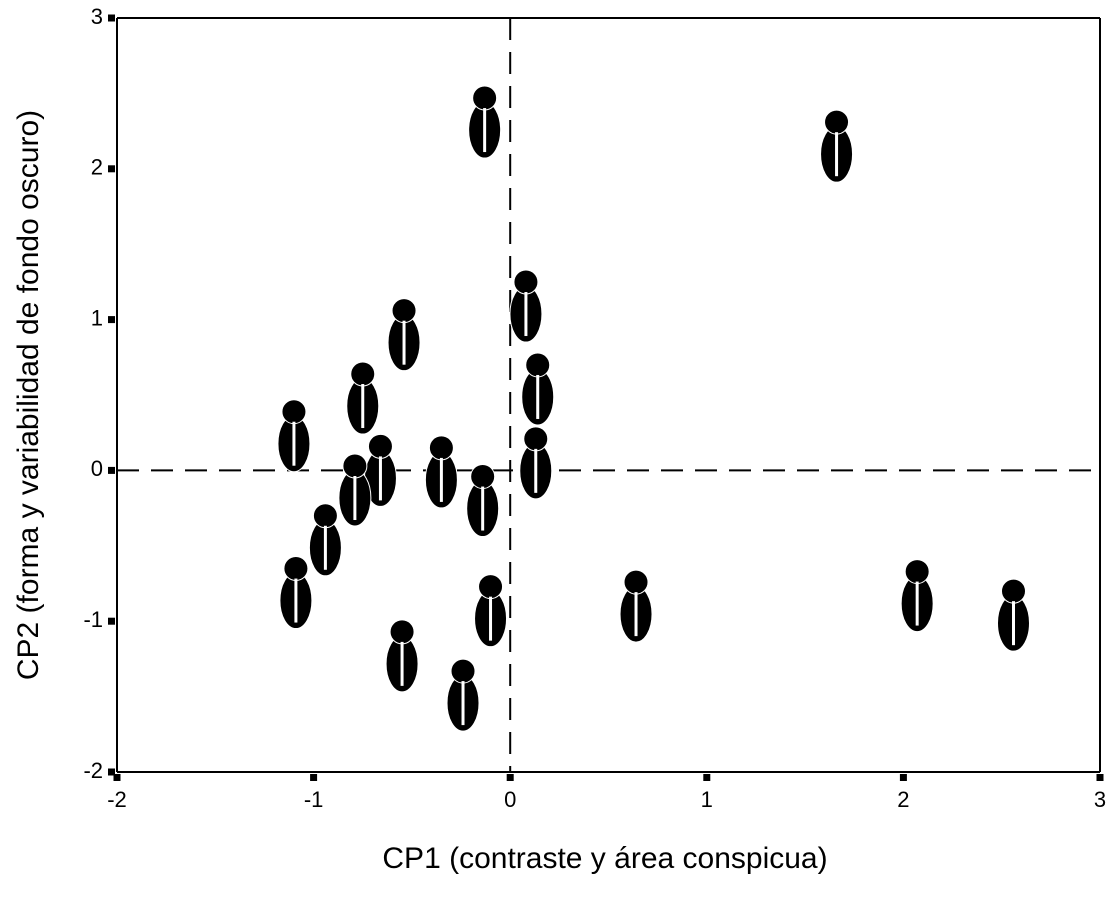 This screenshot has height=909, width=1110. Describe the element at coordinates (97, 16) in the screenshot. I see `y-tick-label: 3` at that location.